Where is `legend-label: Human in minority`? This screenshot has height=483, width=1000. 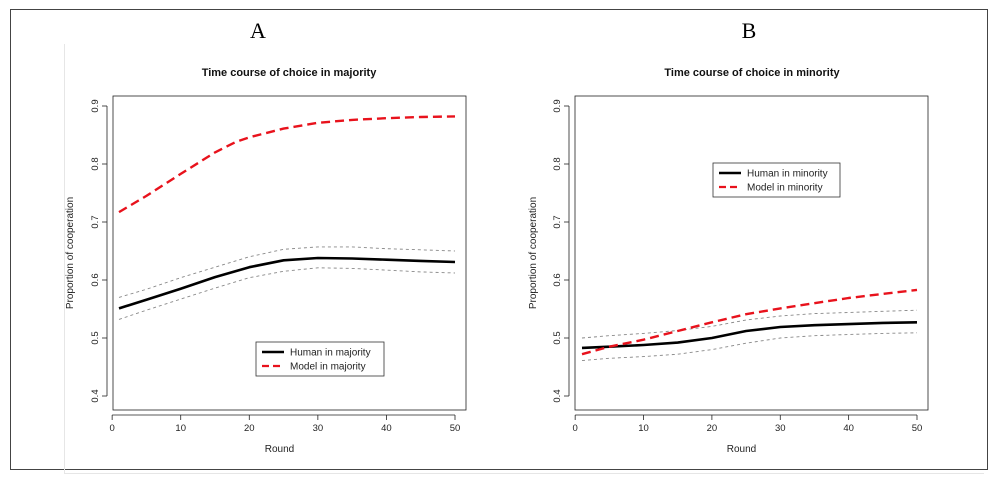
legend-label: Human in minority is located at coordinates (787, 174).